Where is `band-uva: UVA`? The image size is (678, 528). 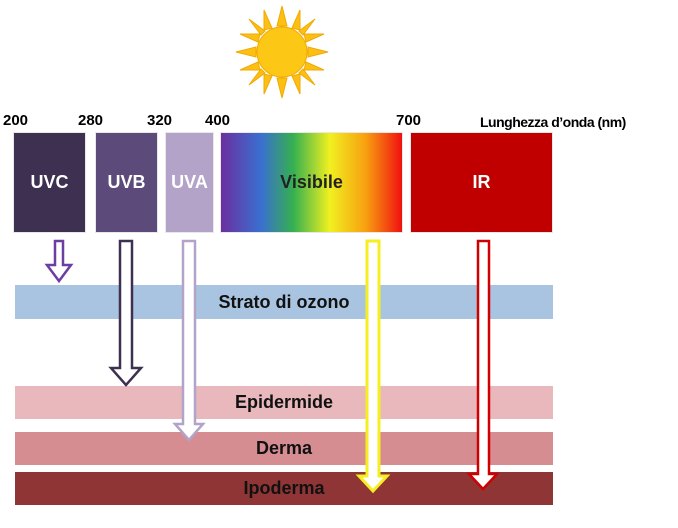 band-uva: UVA is located at coordinates (189, 182).